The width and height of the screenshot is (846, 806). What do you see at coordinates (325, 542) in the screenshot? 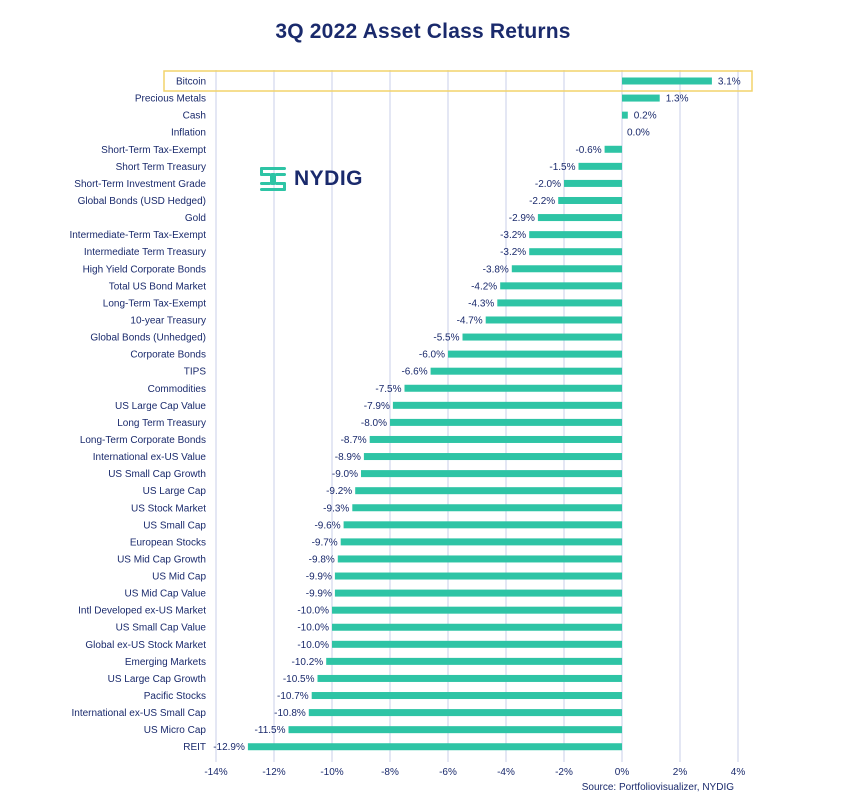
I see `value-label: -9.7%` at bounding box center [325, 542].